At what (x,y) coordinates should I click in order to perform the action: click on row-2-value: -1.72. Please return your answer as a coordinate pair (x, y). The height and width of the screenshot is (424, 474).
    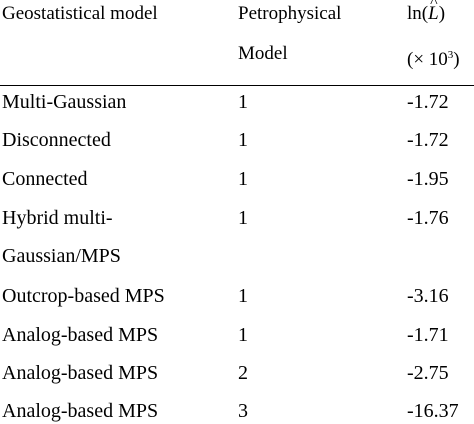
    Looking at the image, I should click on (428, 140).